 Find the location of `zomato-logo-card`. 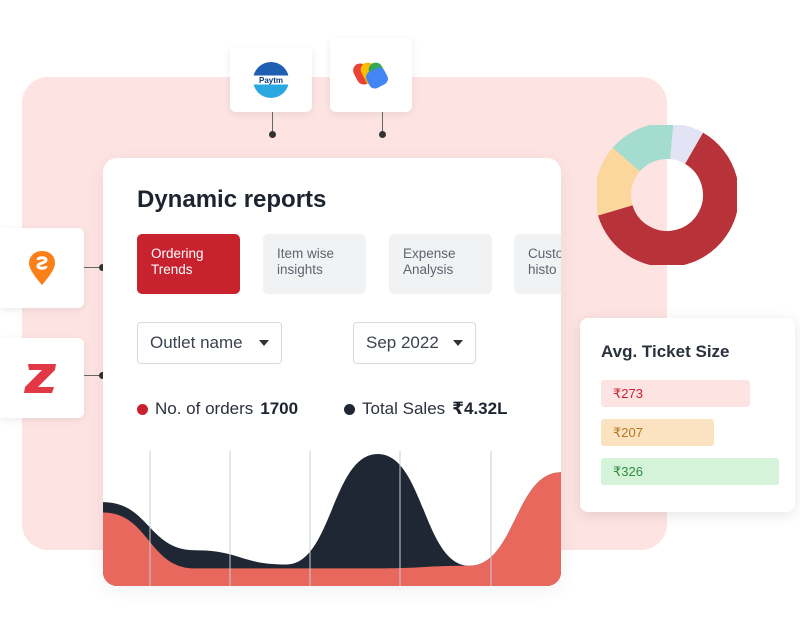

zomato-logo-card is located at coordinates (42, 378).